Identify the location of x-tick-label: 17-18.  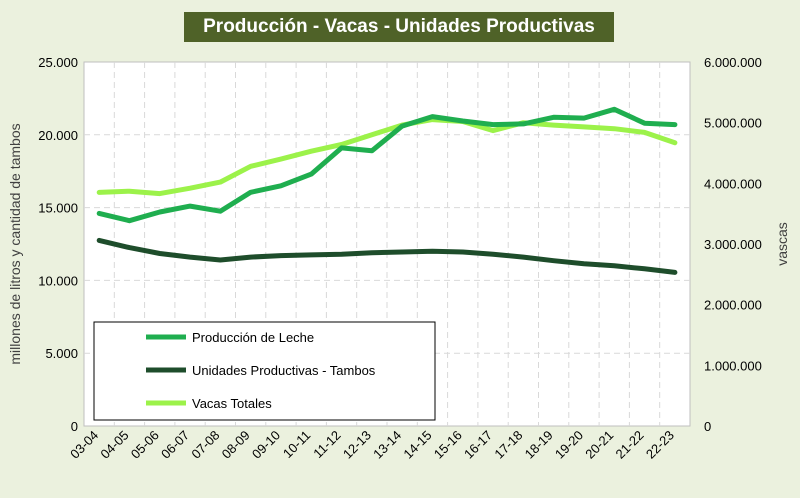
(508, 445).